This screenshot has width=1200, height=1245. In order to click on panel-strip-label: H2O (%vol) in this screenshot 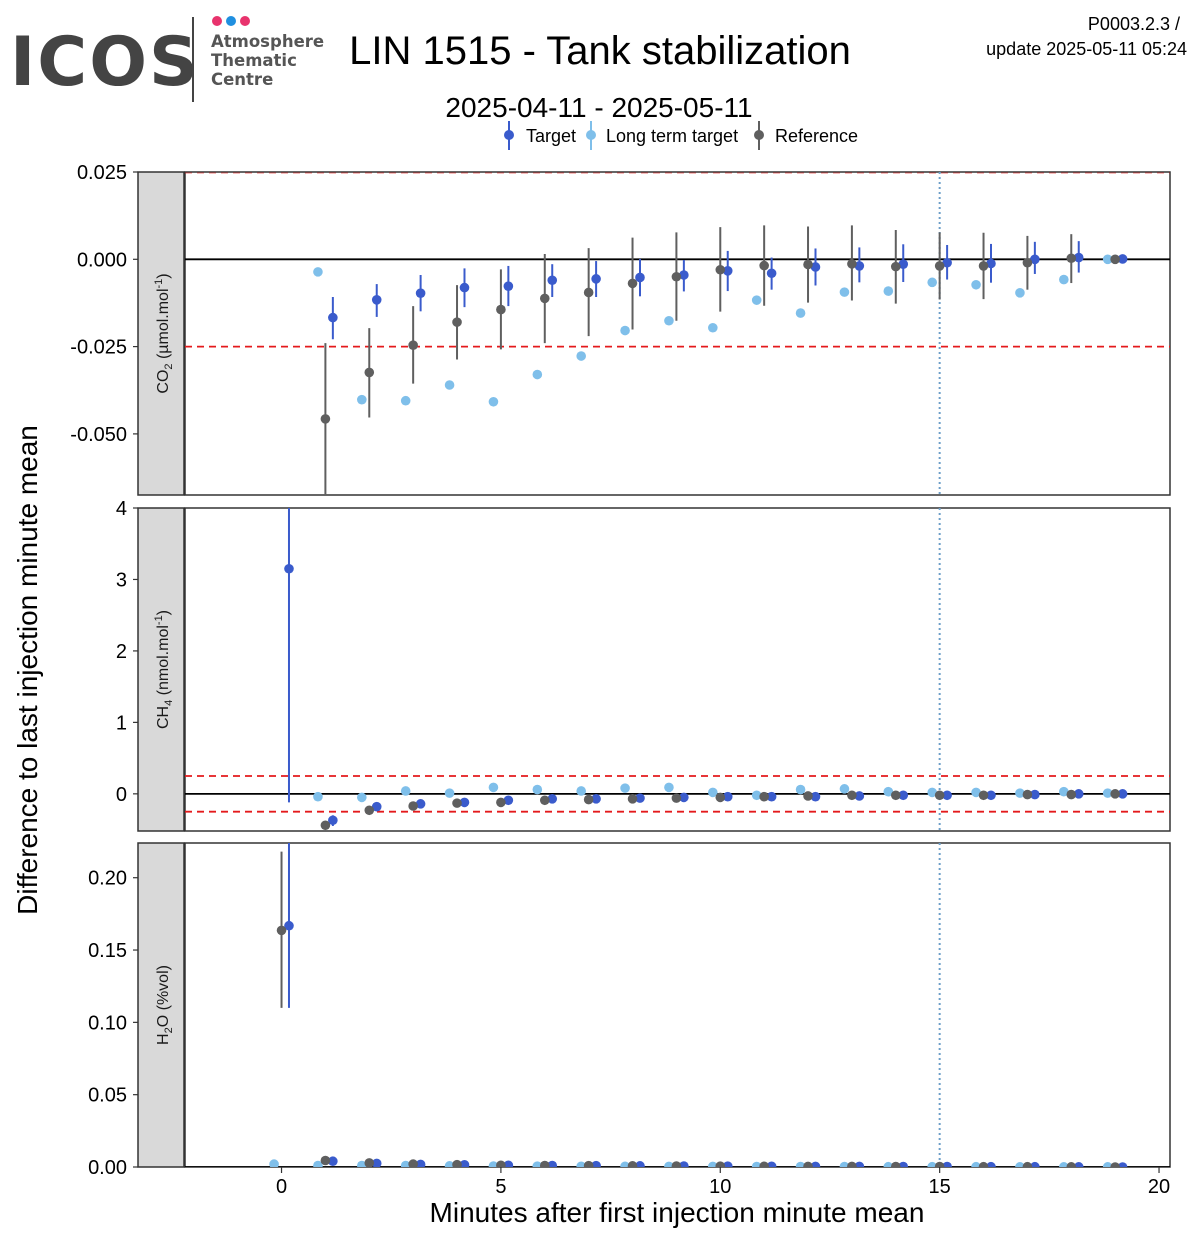, I will do `click(165, 1005)`.